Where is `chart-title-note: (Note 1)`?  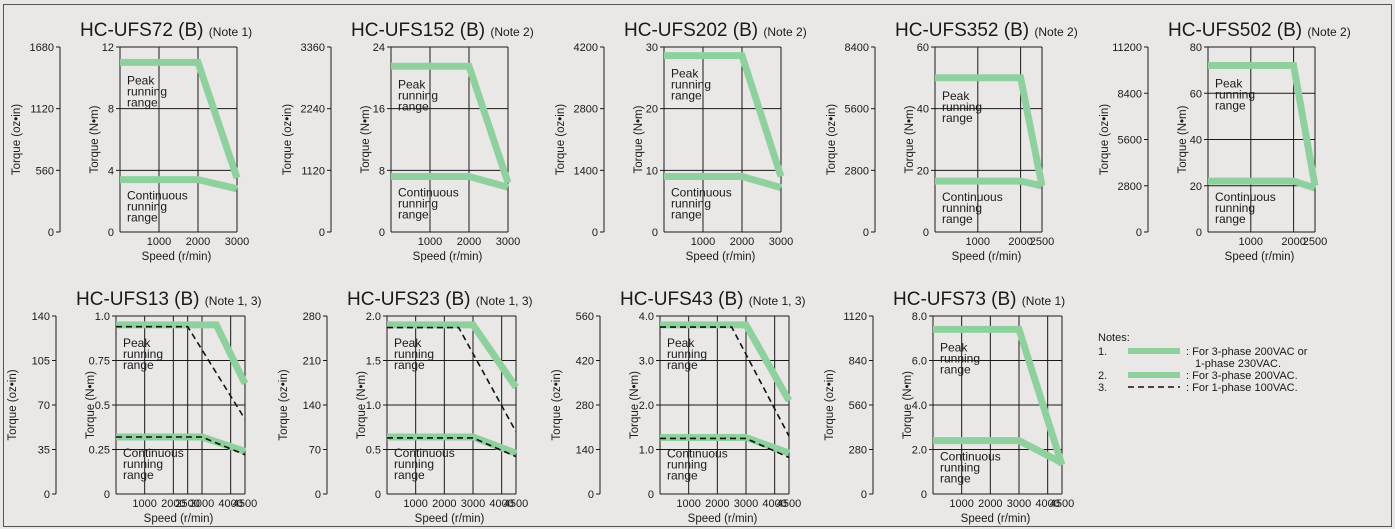 chart-title-note: (Note 1) is located at coordinates (230, 32).